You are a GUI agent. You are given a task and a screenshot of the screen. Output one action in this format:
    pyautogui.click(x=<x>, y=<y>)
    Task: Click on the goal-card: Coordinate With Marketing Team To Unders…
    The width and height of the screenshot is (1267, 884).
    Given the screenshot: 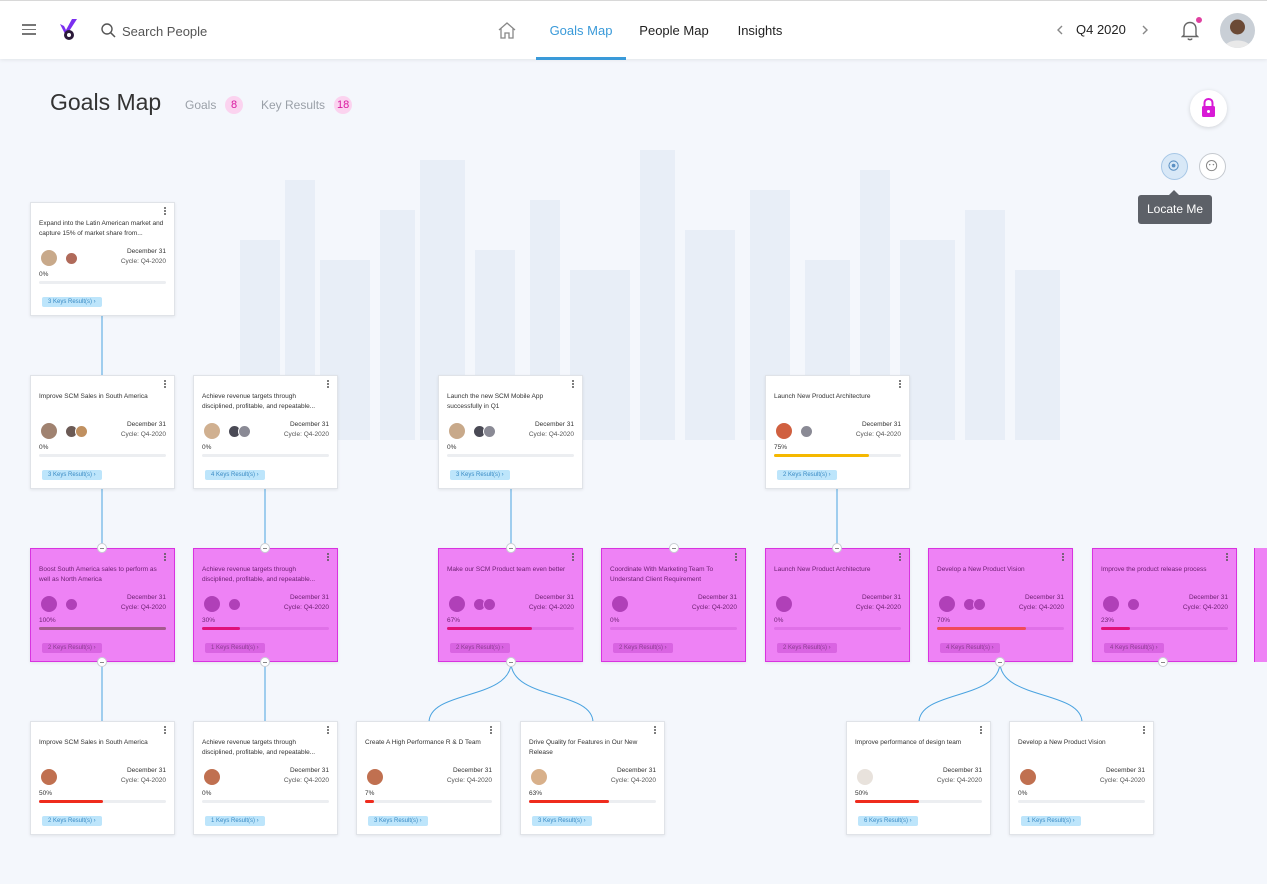 What is the action you would take?
    pyautogui.click(x=673, y=605)
    